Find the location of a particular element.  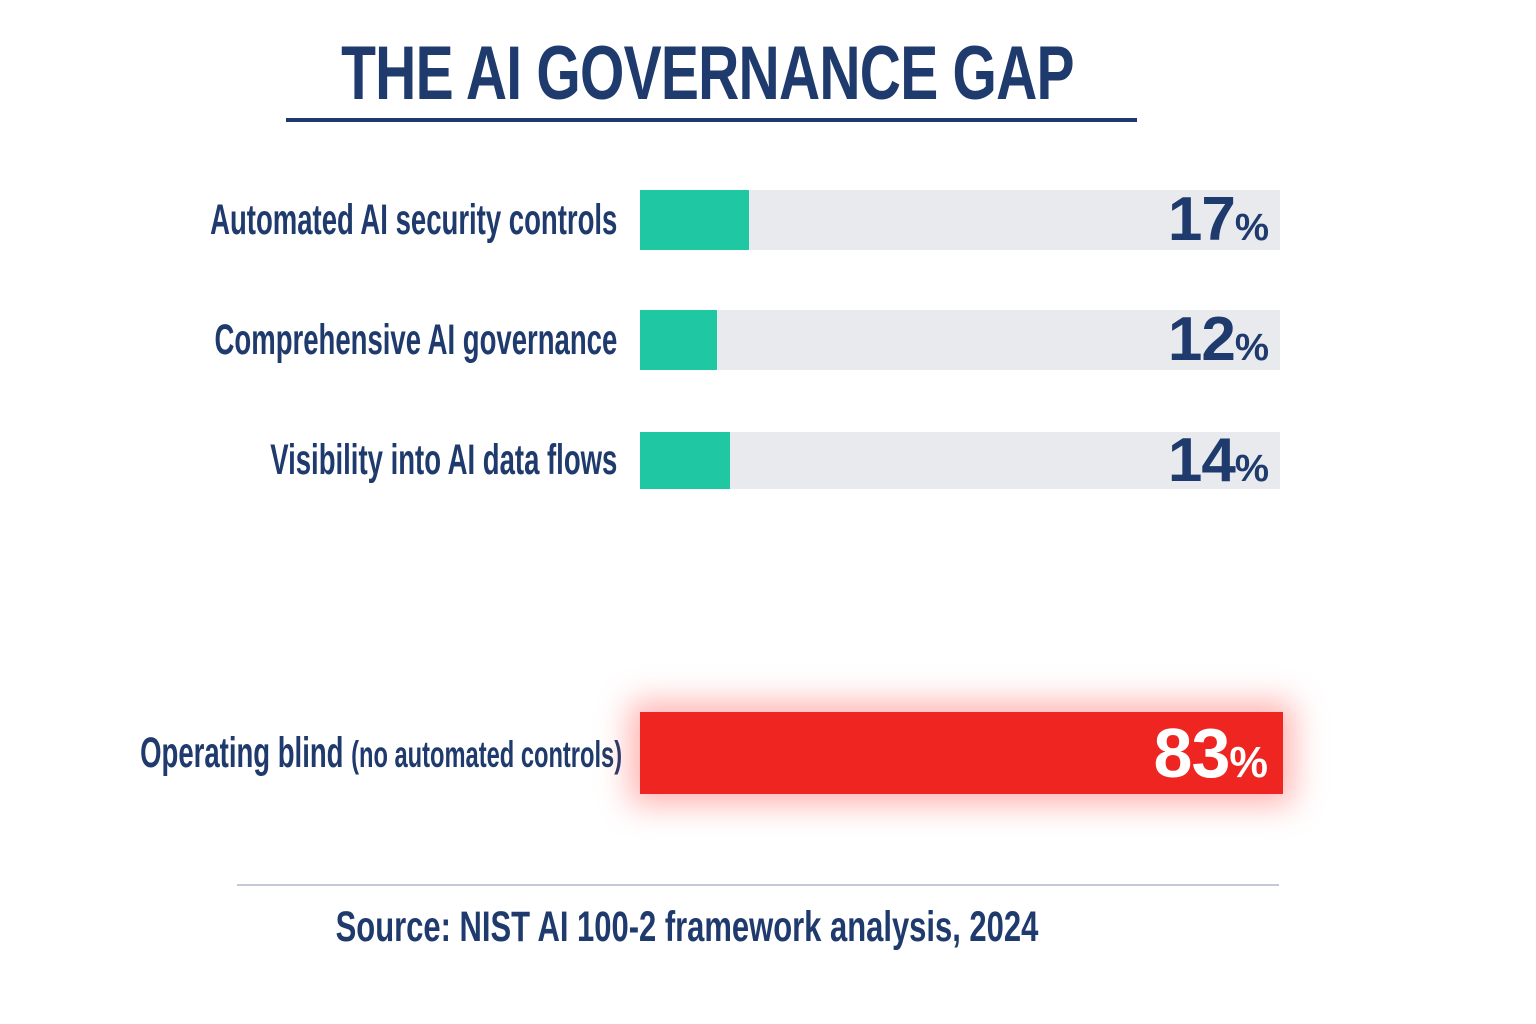

bar-track: 14% is located at coordinates (960, 460).